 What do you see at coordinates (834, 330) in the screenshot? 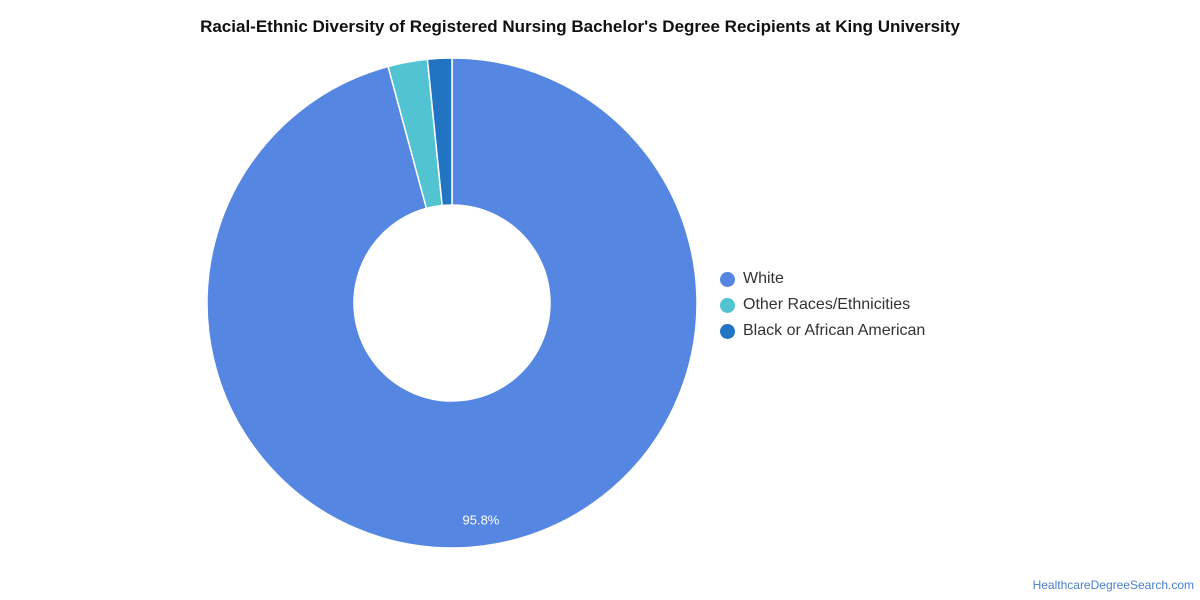
I see `legend-label-black-african-american: Black or African American` at bounding box center [834, 330].